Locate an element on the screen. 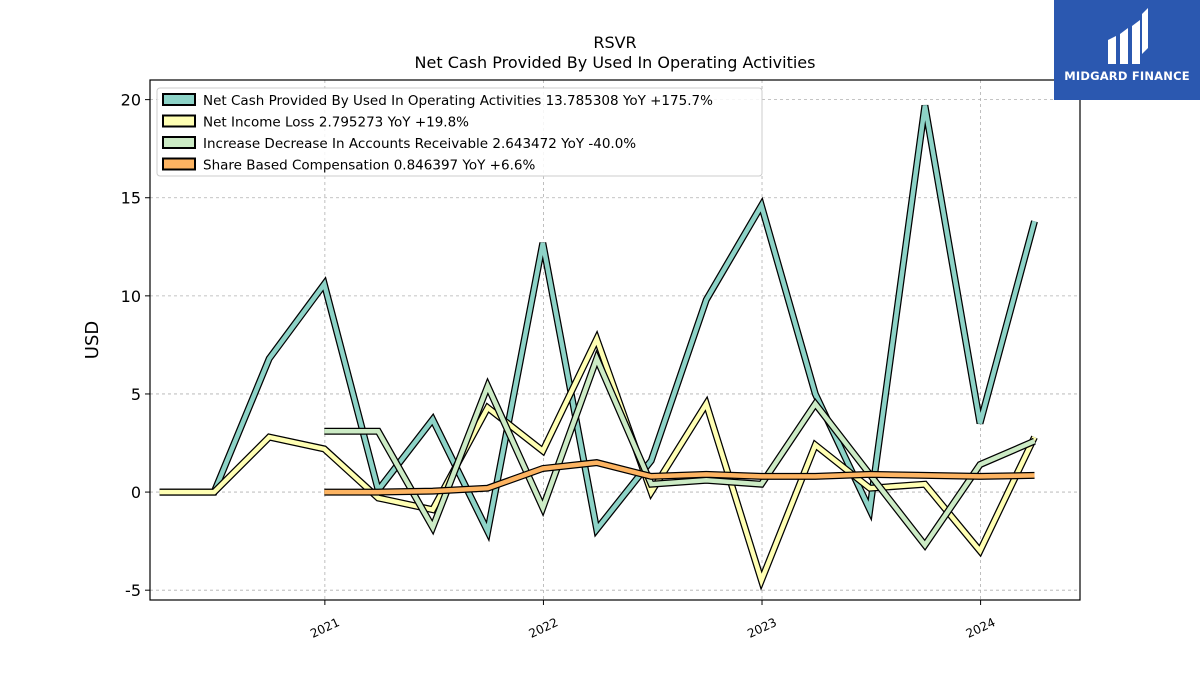  x-tick-label: 2023 is located at coordinates (762, 628).